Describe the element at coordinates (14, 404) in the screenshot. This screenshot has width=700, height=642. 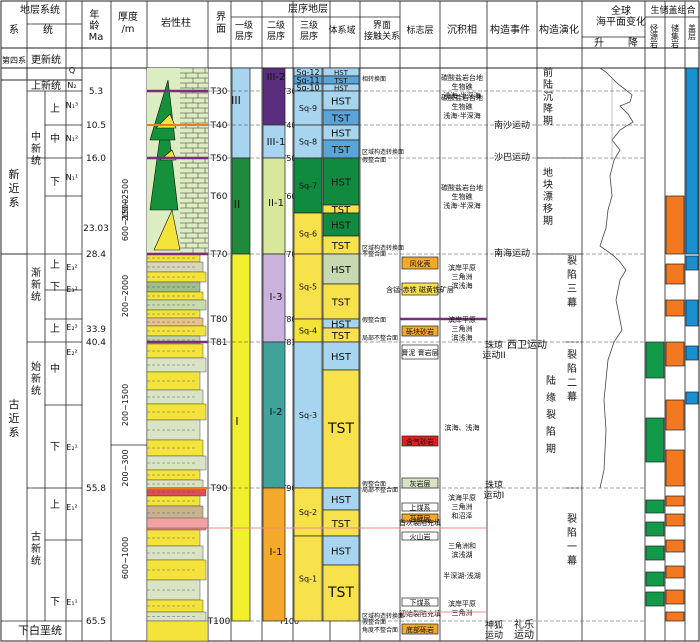
I see `system-paleogene-char: 古` at that location.